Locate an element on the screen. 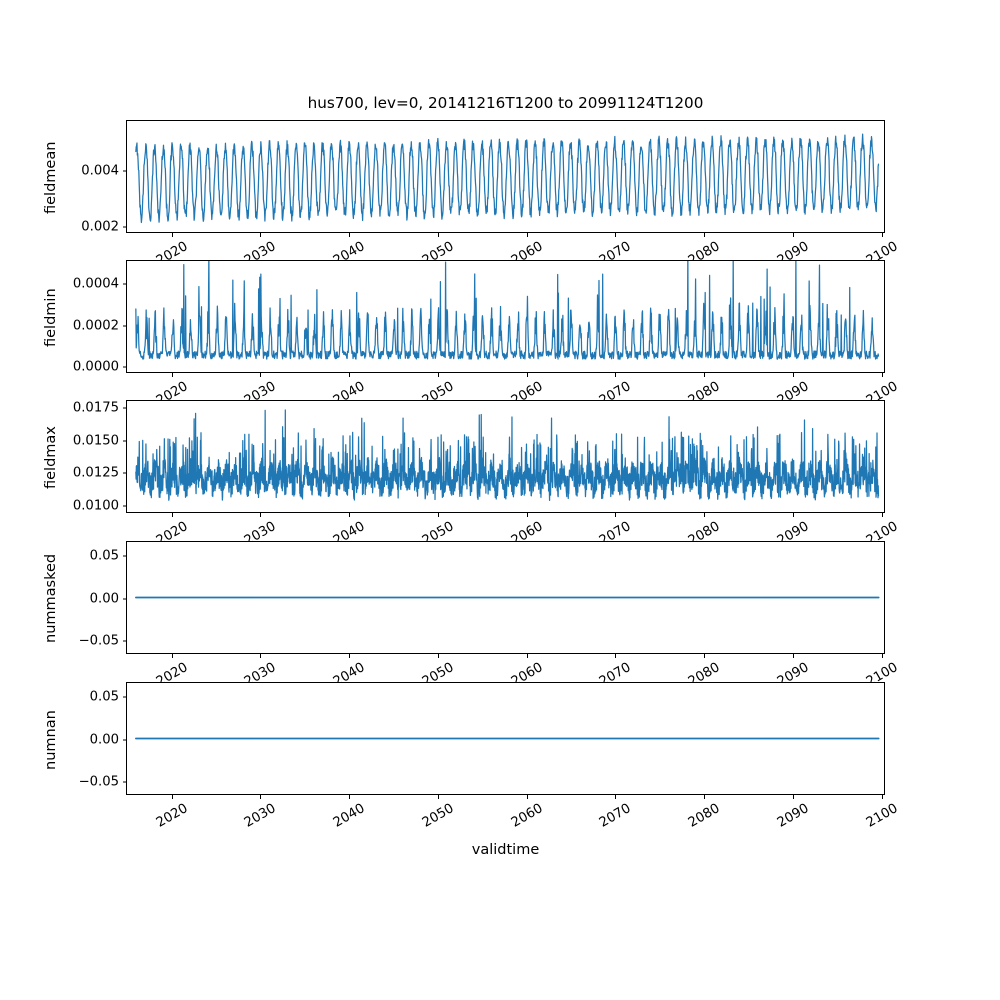 This screenshot has width=1000, height=1000. y-axis-label: fieldmean is located at coordinates (51, 177).